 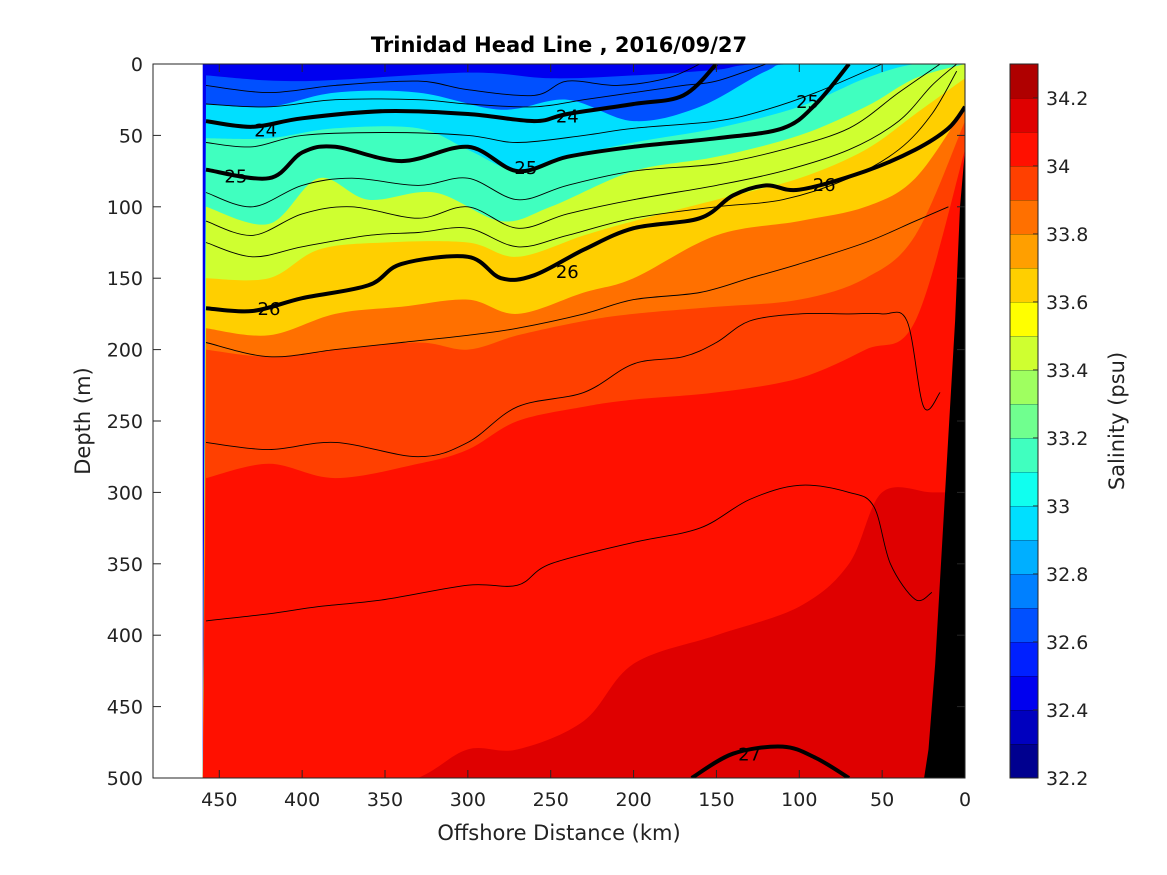 What do you see at coordinates (385, 800) in the screenshot?
I see `x-tick-label-2: 350` at bounding box center [385, 800].